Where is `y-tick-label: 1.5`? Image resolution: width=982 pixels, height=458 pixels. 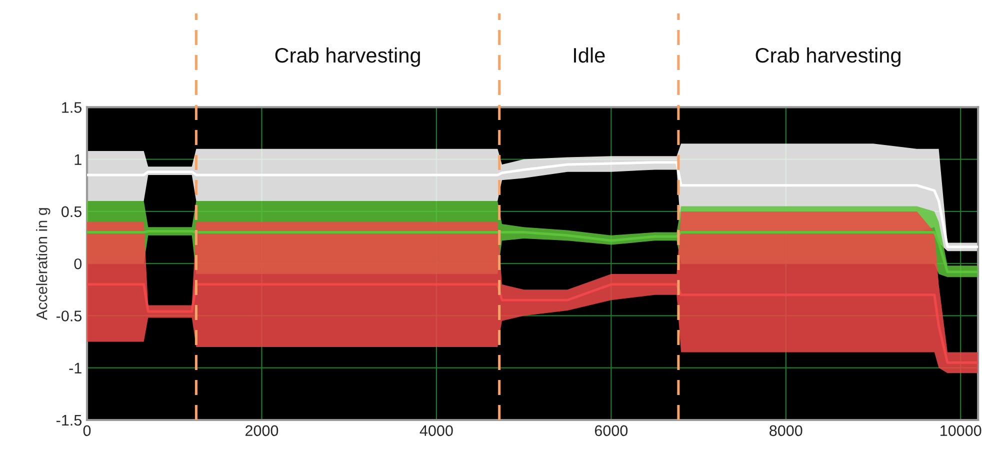 y-tick-label: 1.5 is located at coordinates (72, 107).